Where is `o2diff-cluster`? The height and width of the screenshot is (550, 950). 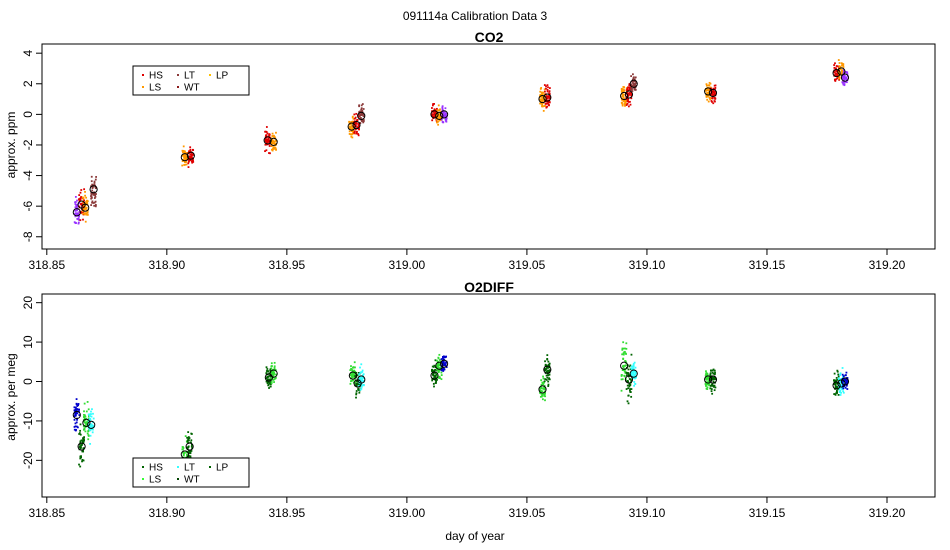
o2diff-cluster is located at coordinates (439, 367).